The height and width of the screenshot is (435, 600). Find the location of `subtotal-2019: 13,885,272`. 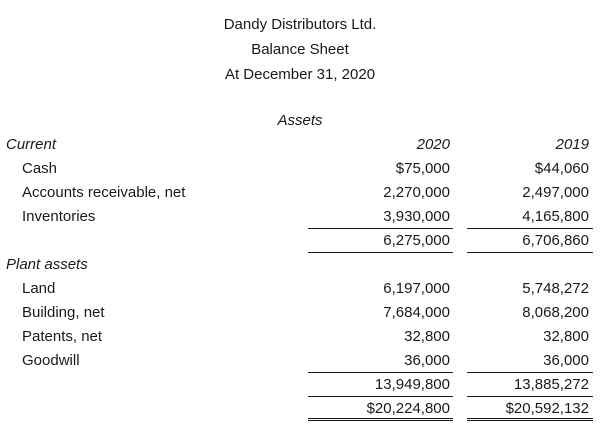

subtotal-2019: 13,885,272 is located at coordinates (530, 385).